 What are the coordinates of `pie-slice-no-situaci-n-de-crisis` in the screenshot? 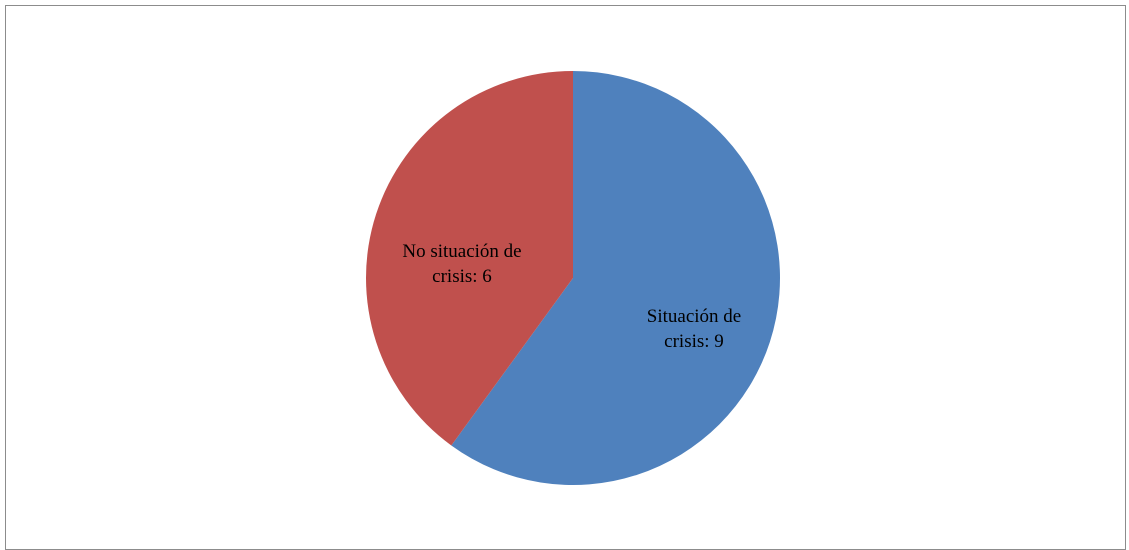 It's located at (469, 258).